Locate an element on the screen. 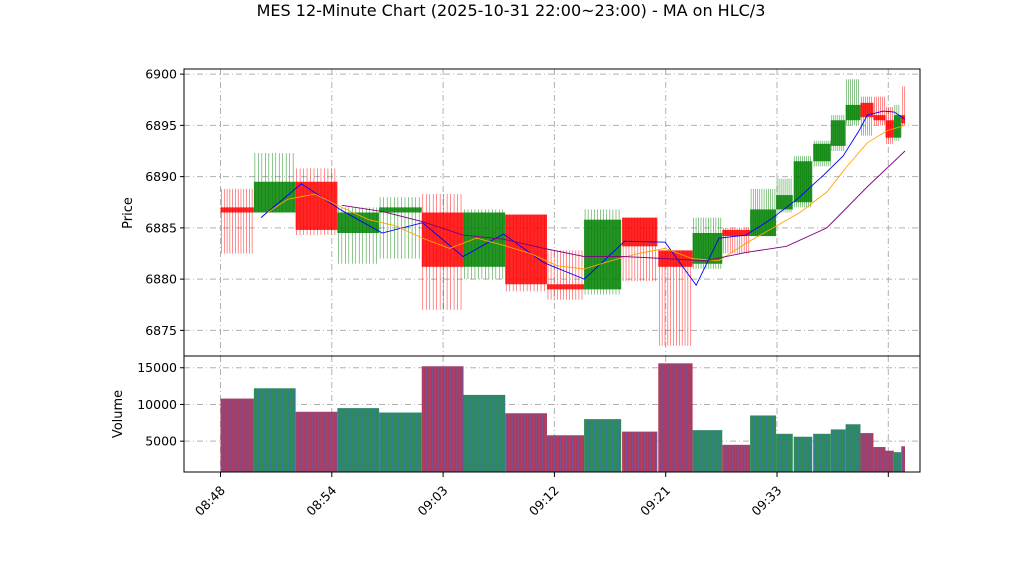 This screenshot has height=579, width=1022. volume-y-axis: 5000 10000 15000 is located at coordinates (160, 404).